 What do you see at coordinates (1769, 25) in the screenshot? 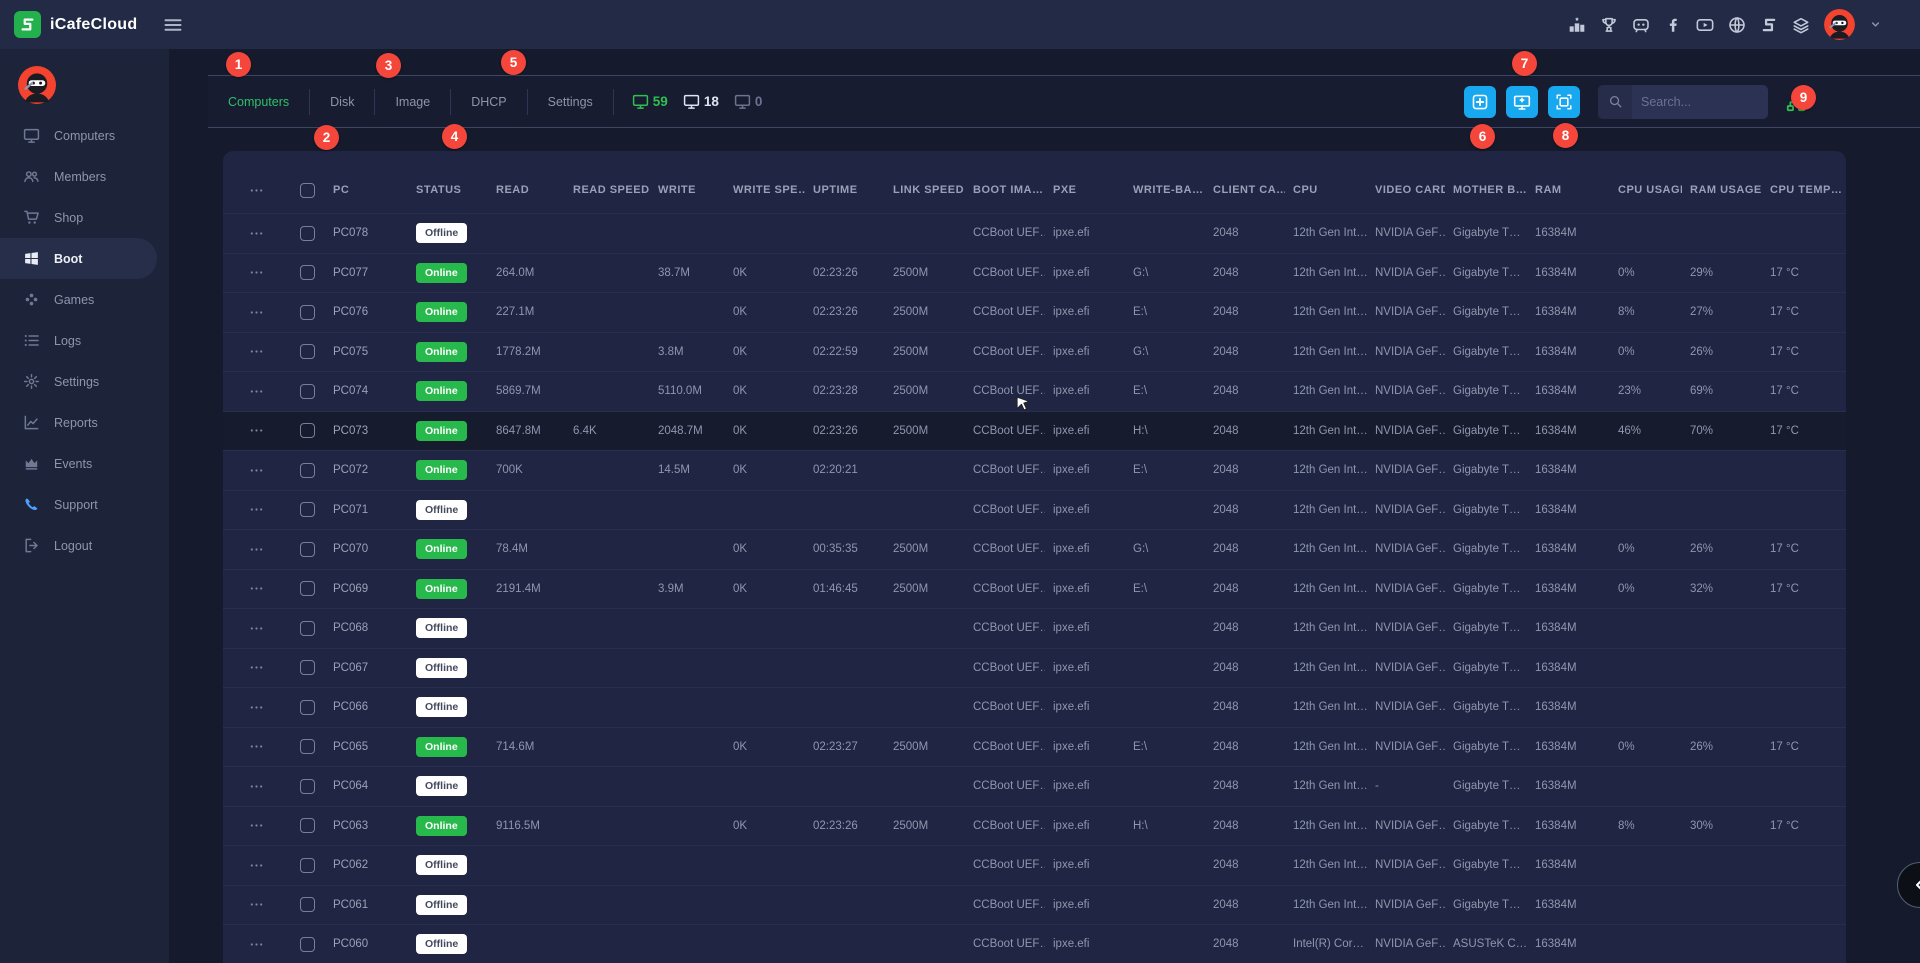
I see `icafecloud-icon` at bounding box center [1769, 25].